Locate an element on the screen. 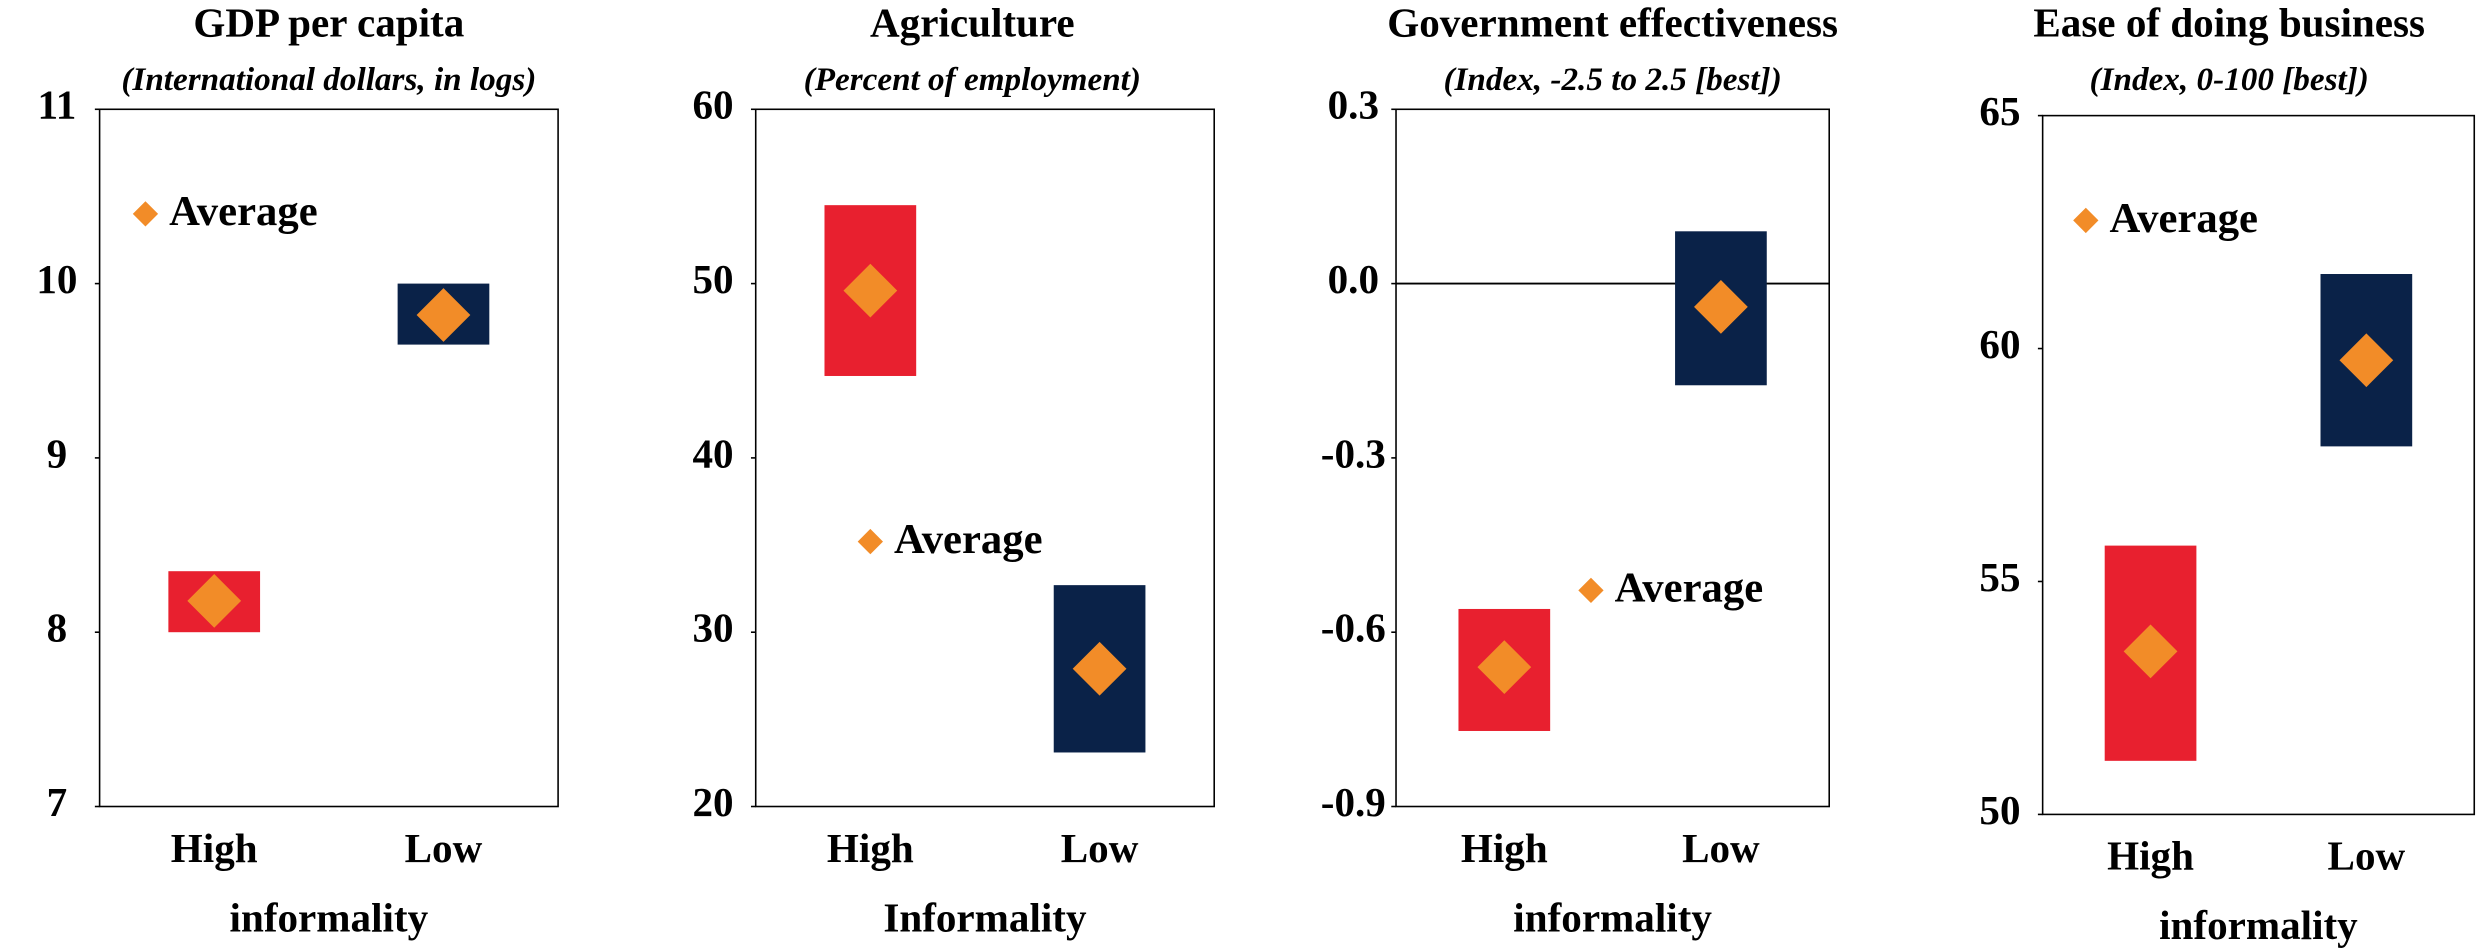  y-tick-label: 9 is located at coordinates (57, 453).